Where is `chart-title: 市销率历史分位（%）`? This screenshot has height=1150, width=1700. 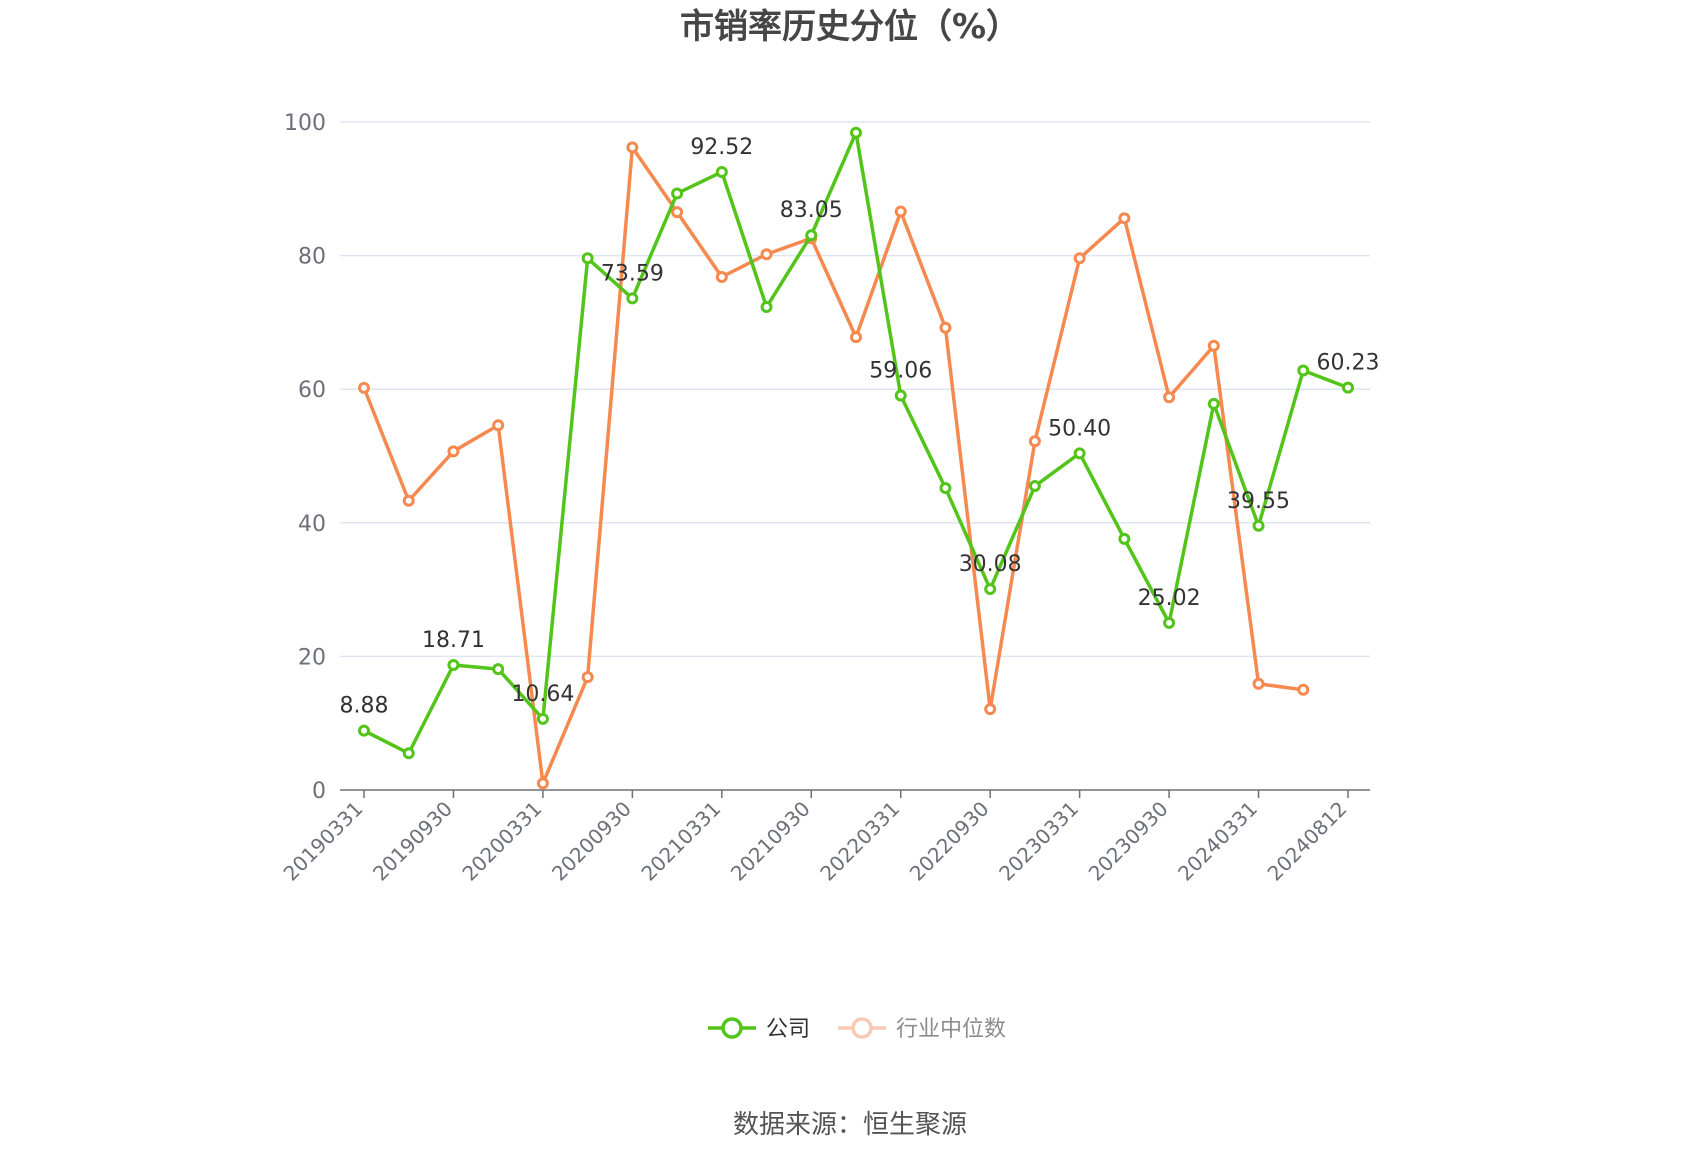 chart-title: 市销率历史分位（%） is located at coordinates (850, 27).